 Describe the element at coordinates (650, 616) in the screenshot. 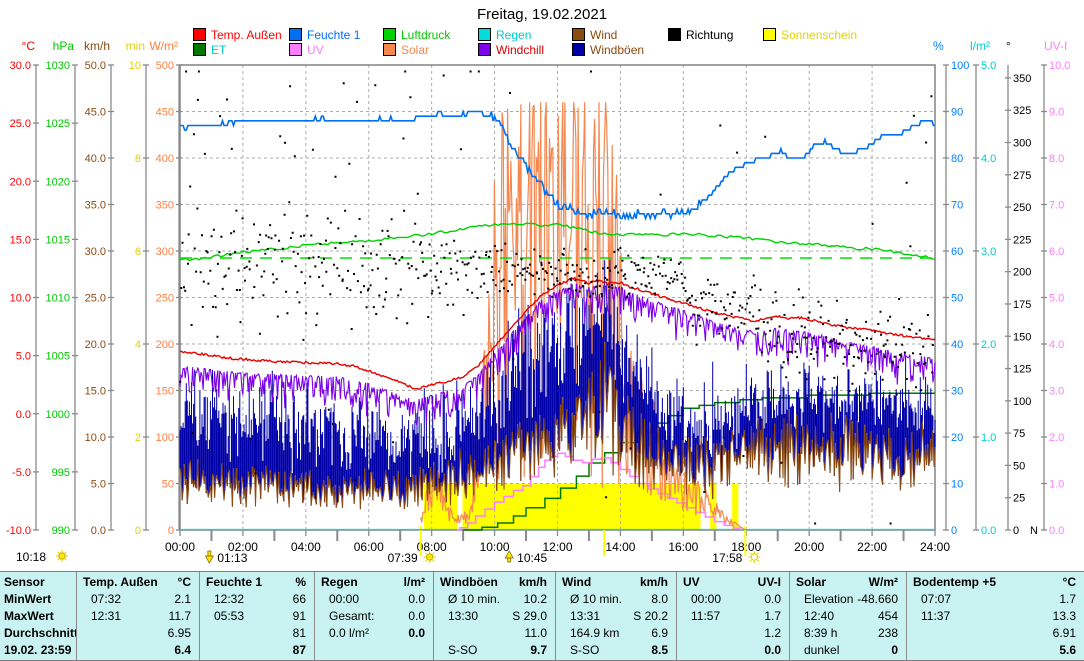

I see `cell-value: S 20.2` at that location.